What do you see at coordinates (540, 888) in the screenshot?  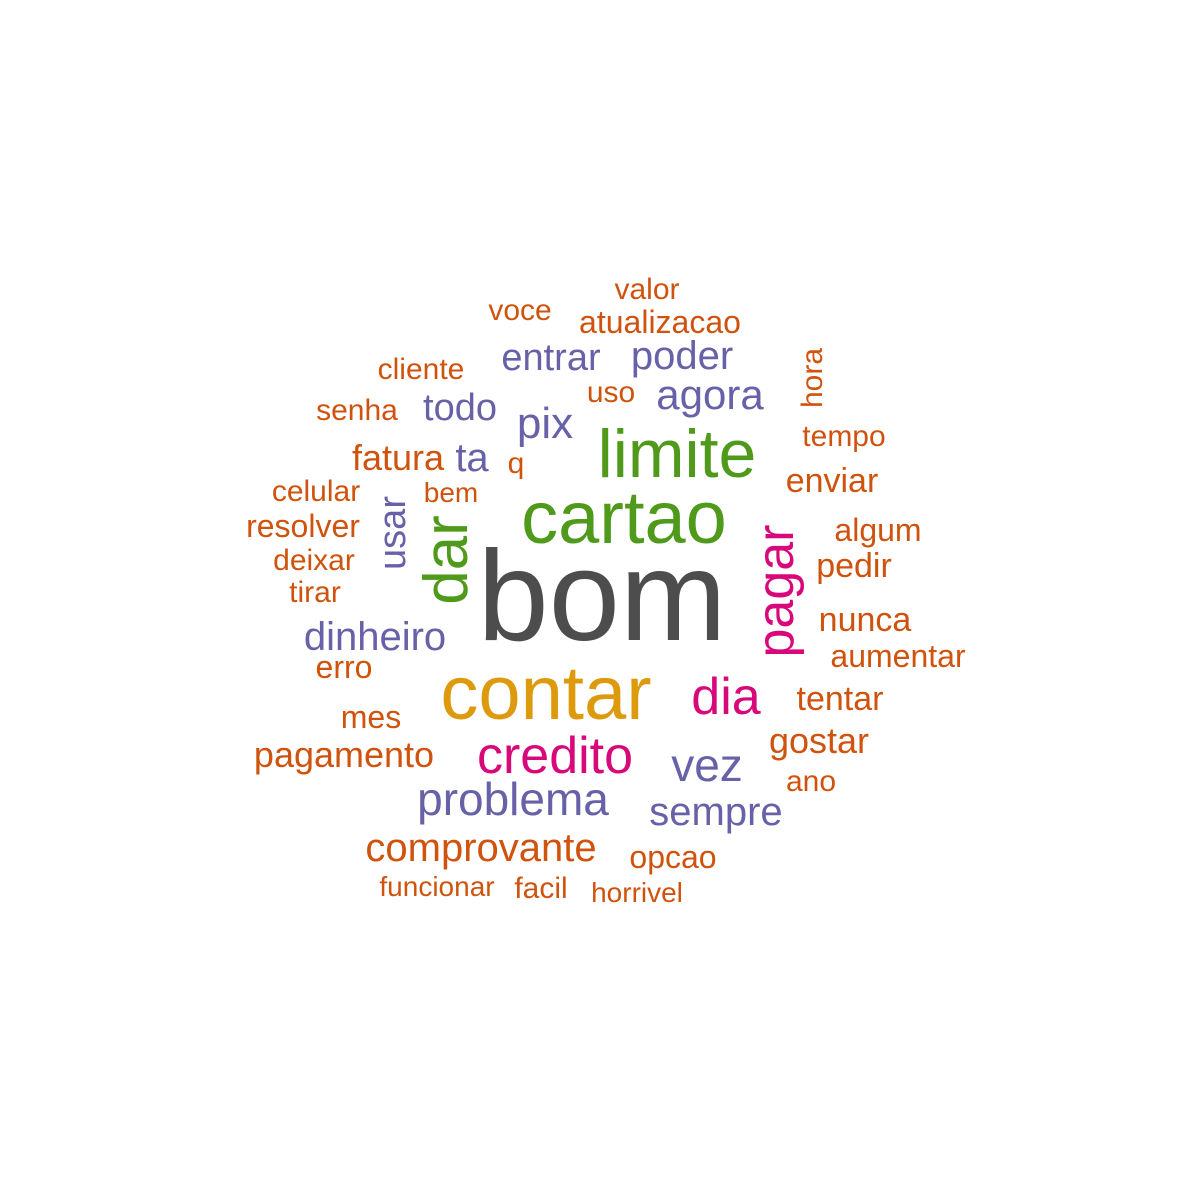 I see `word-facil: facil` at bounding box center [540, 888].